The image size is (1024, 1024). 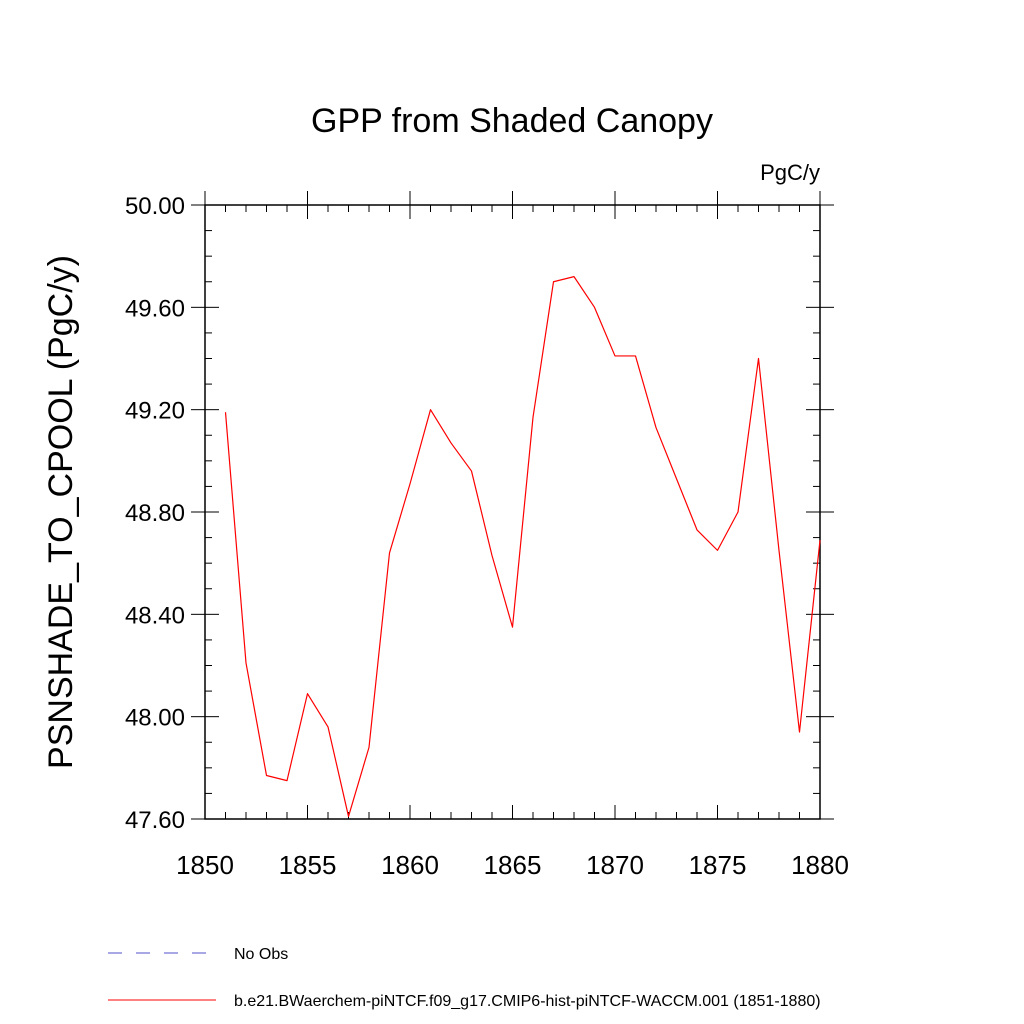 What do you see at coordinates (155, 513) in the screenshot?
I see `y-tick-label: 48.80` at bounding box center [155, 513].